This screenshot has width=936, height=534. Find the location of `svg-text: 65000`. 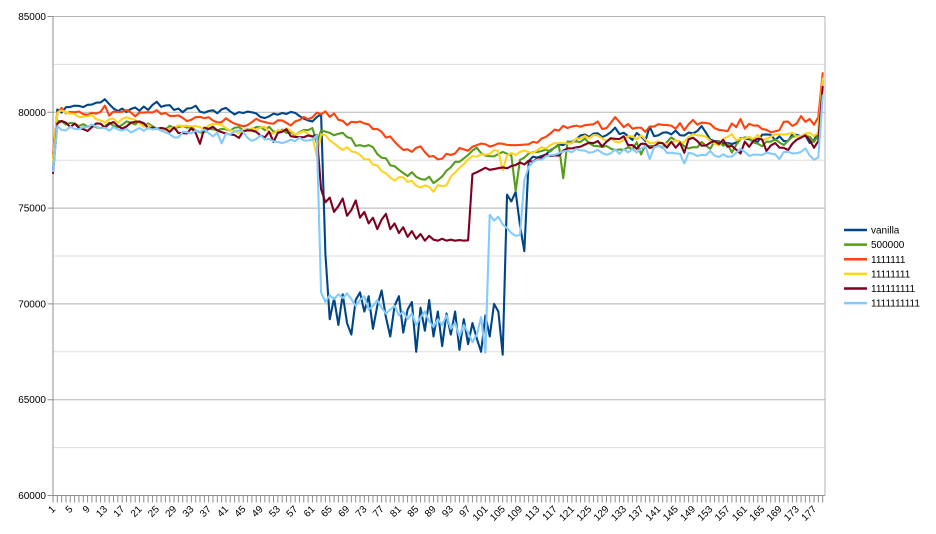

svg-text: 65000 is located at coordinates (32, 400).